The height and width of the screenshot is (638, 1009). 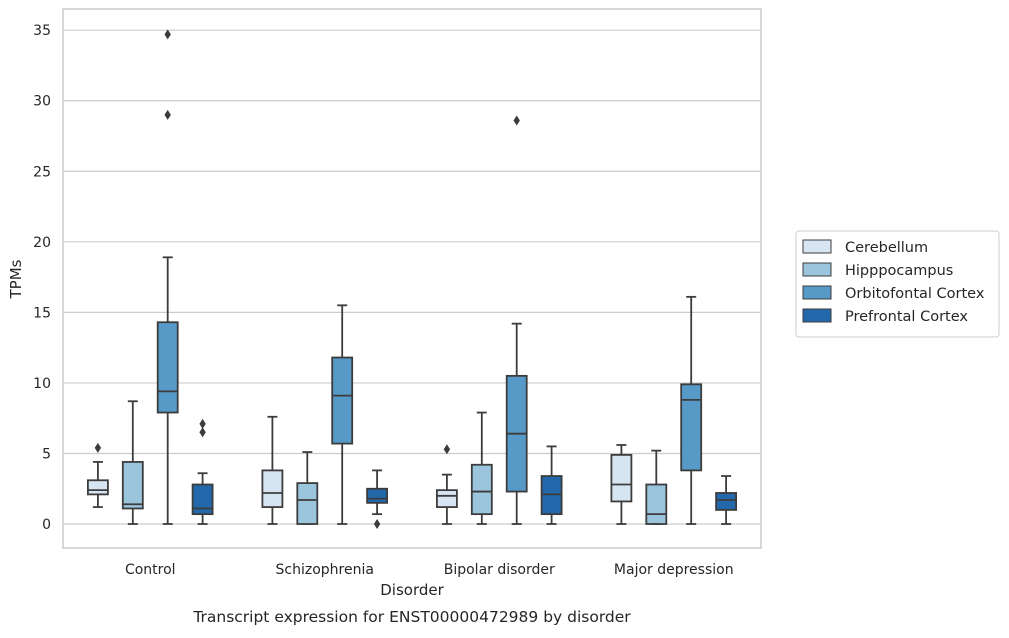 I want to click on y-axis-label: TPMs, so click(x=16, y=279).